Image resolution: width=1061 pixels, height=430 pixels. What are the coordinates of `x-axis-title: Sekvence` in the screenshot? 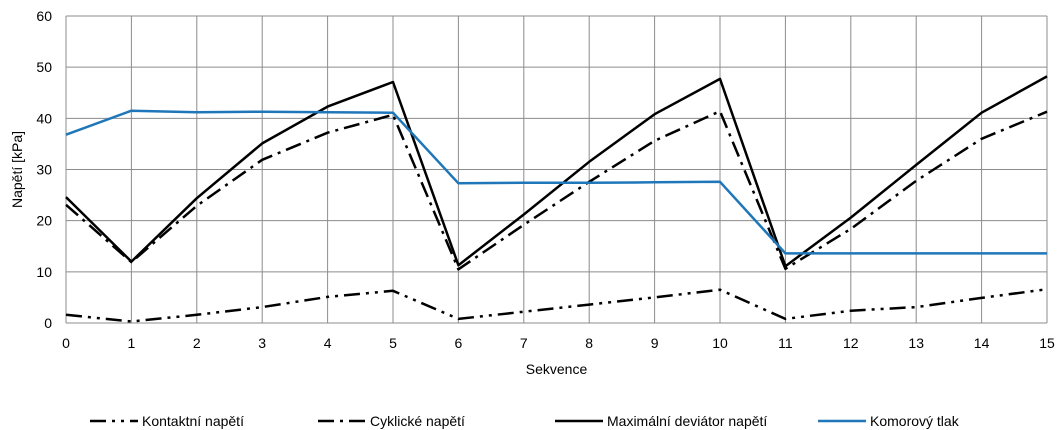 It's located at (557, 369).